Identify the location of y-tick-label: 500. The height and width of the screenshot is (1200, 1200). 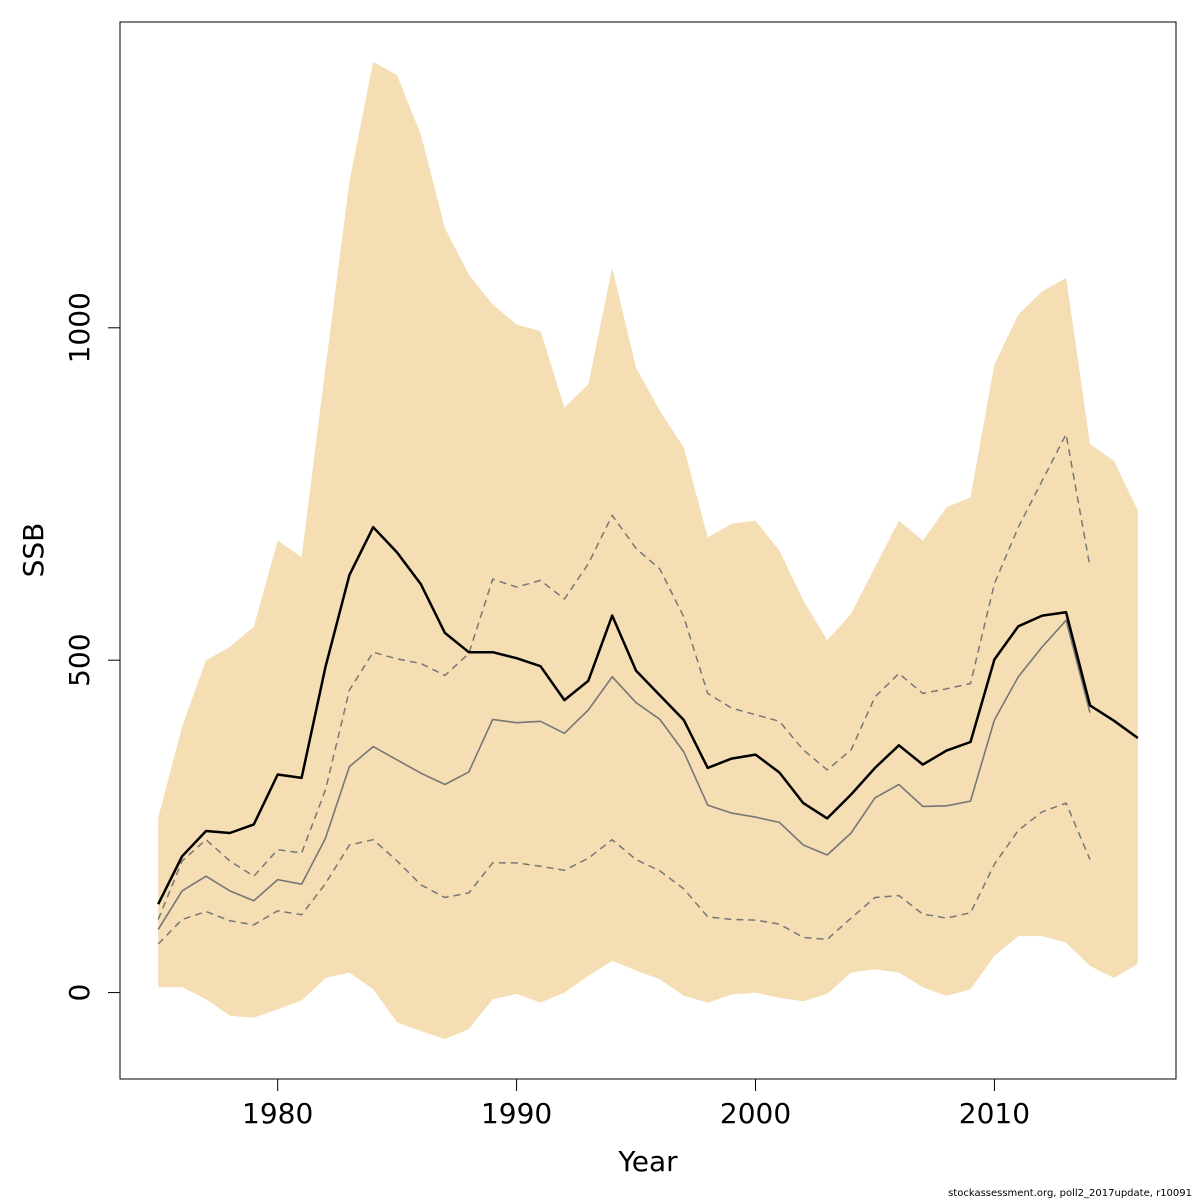
(79, 659).